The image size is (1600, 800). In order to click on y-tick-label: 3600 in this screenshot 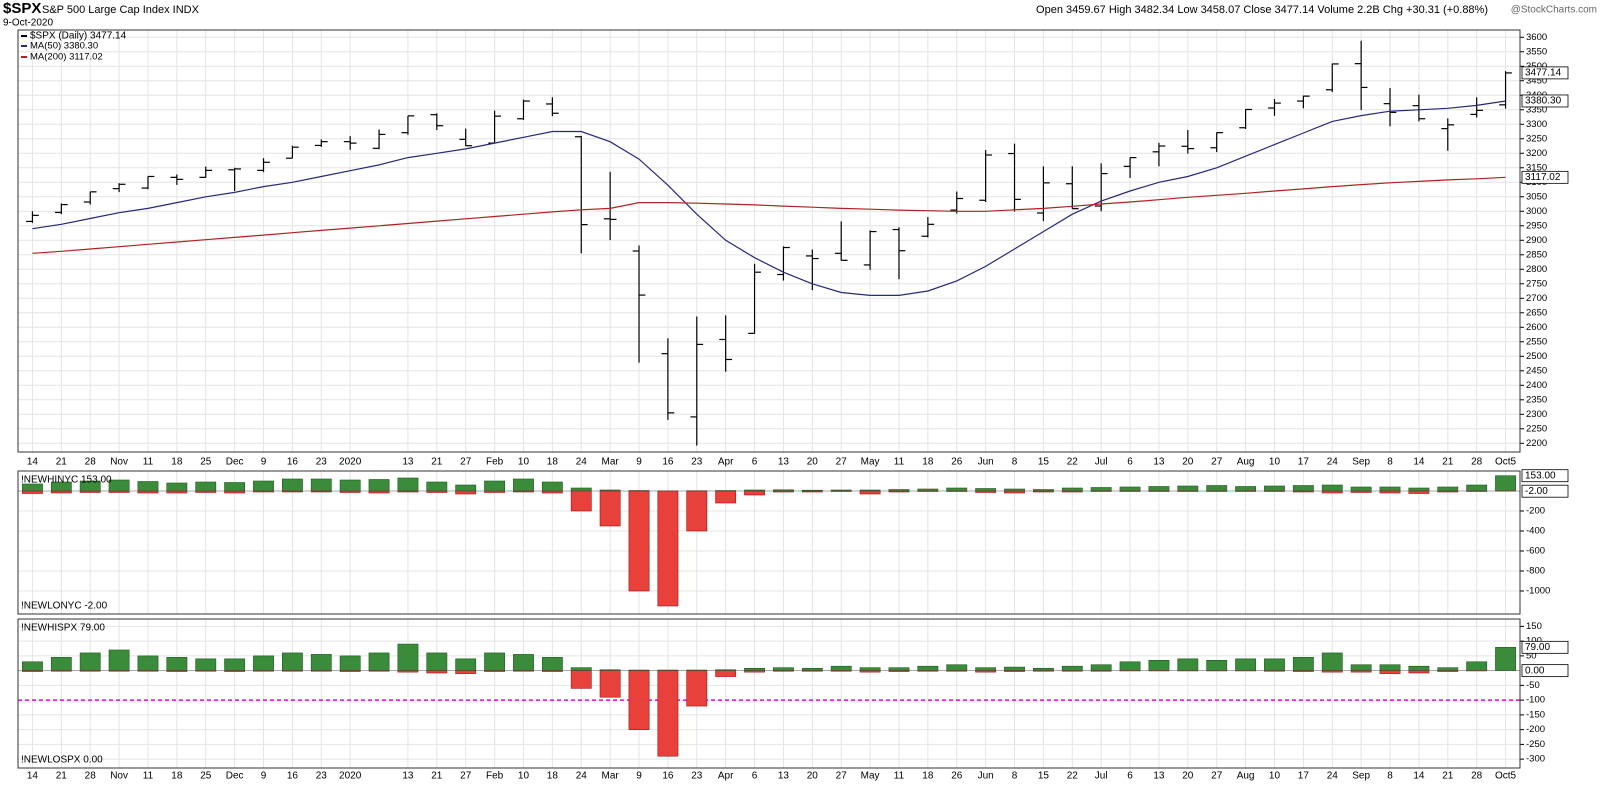, I will do `click(1536, 37)`.